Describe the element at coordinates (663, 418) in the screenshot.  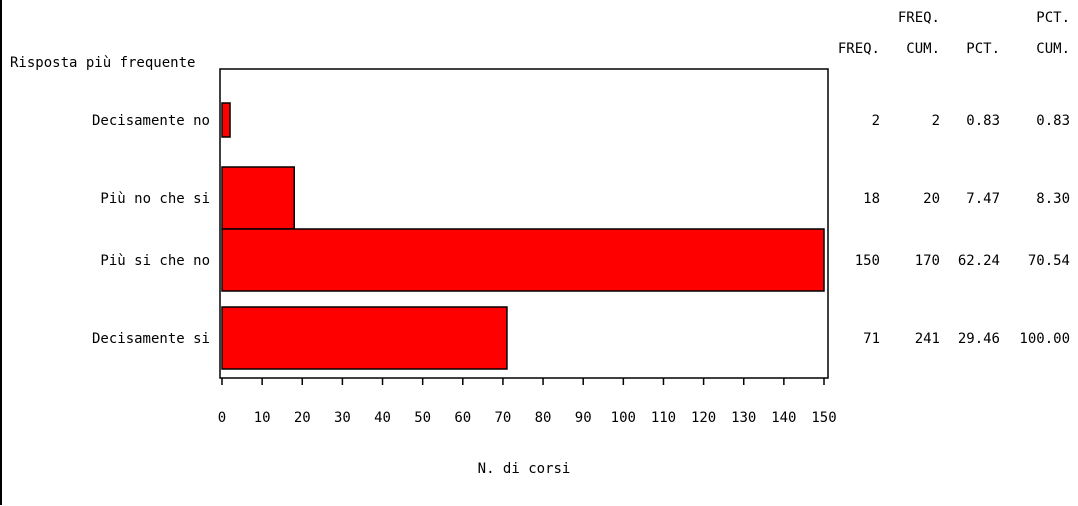
I see `x-tick-label: 110` at that location.